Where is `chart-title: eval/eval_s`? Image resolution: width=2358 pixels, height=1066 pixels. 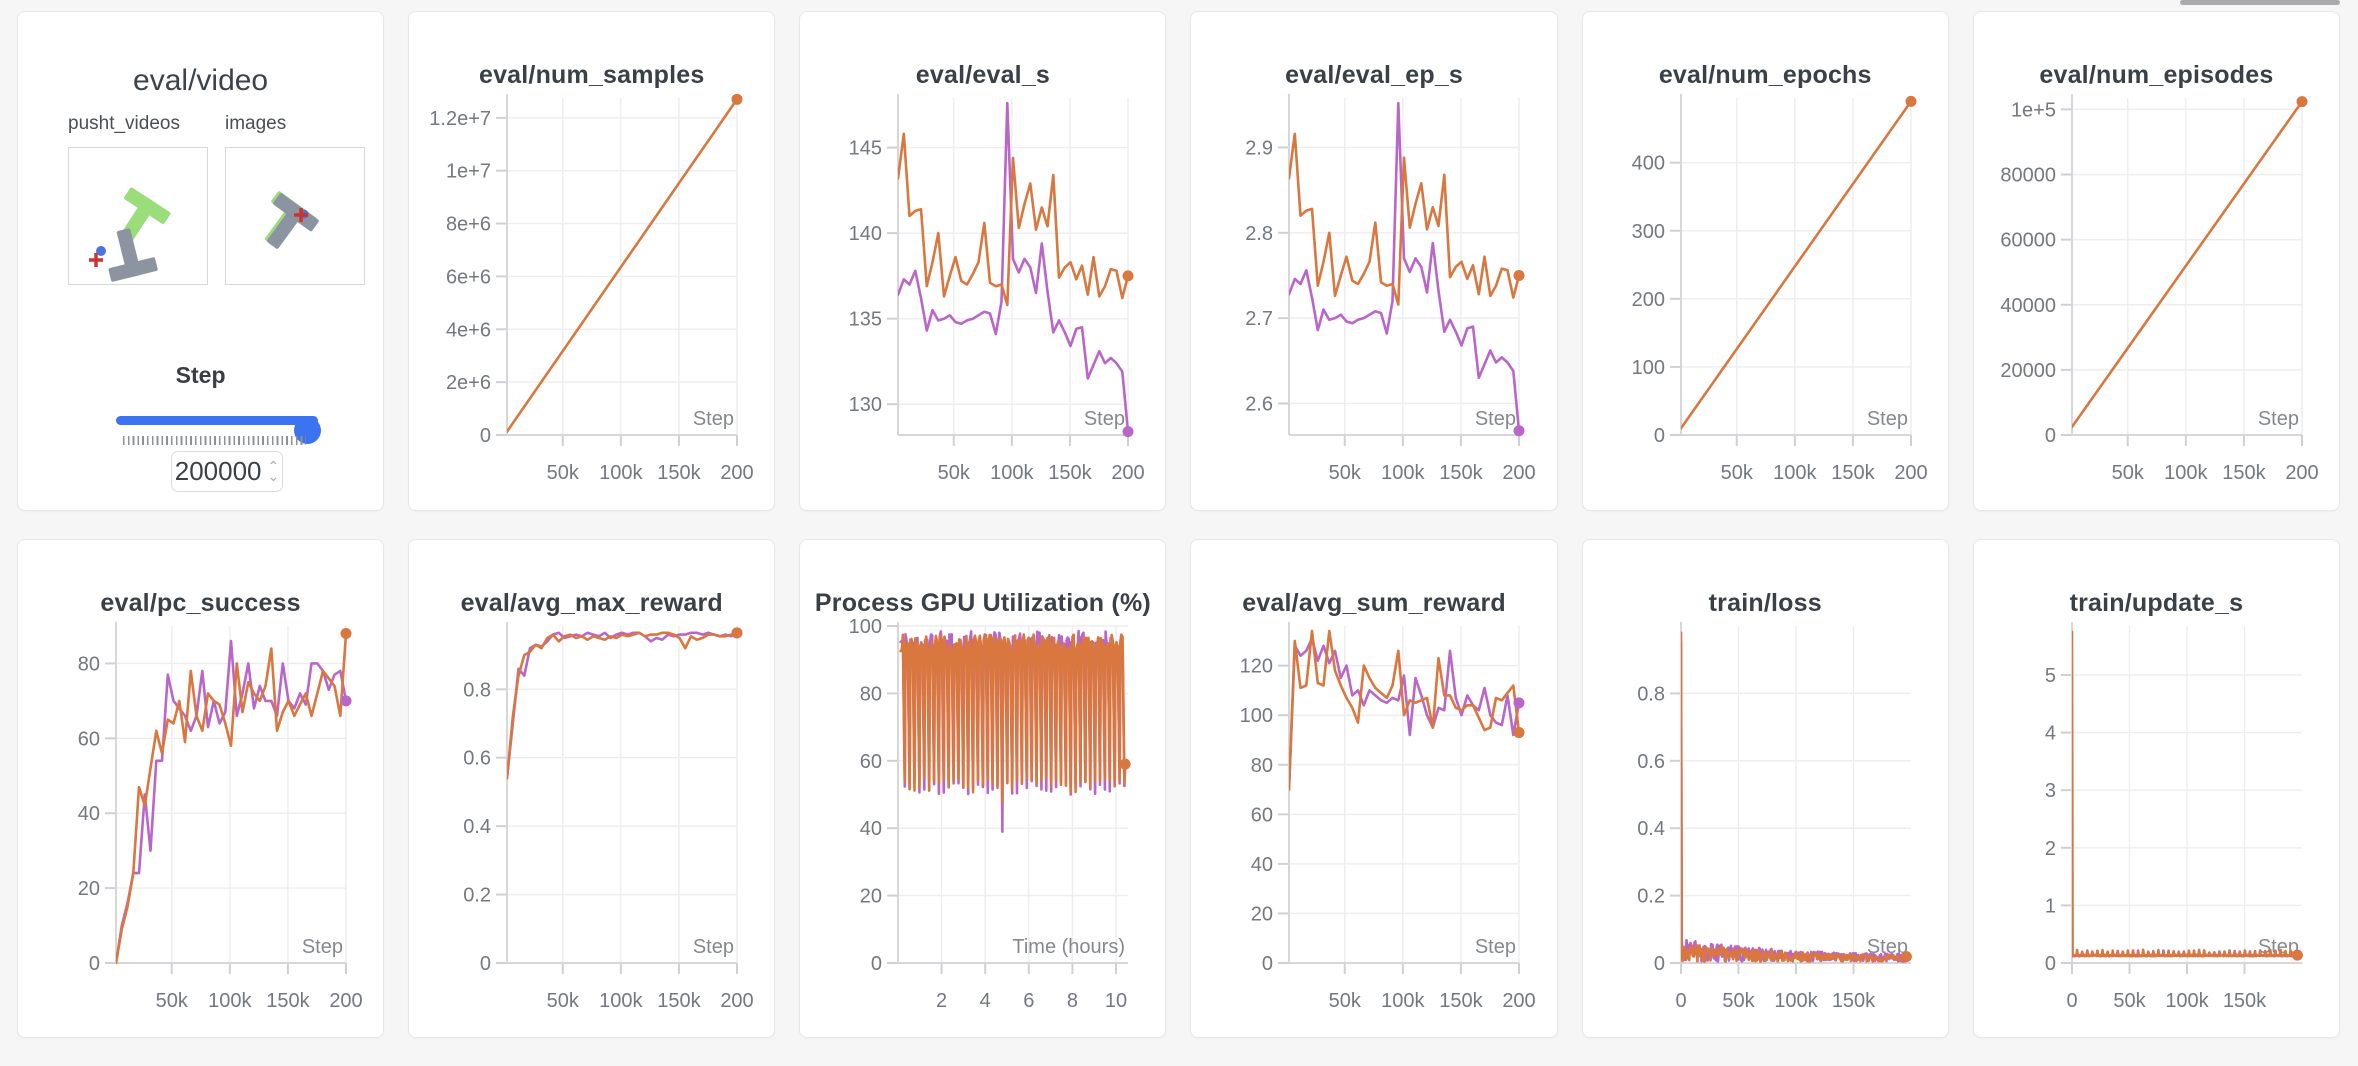
chart-title: eval/eval_s is located at coordinates (983, 75).